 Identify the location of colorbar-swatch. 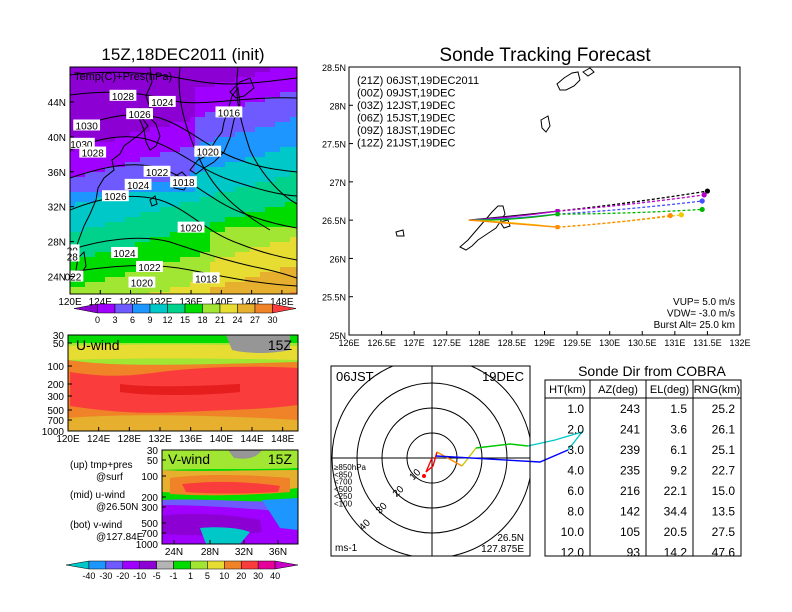
(284, 308).